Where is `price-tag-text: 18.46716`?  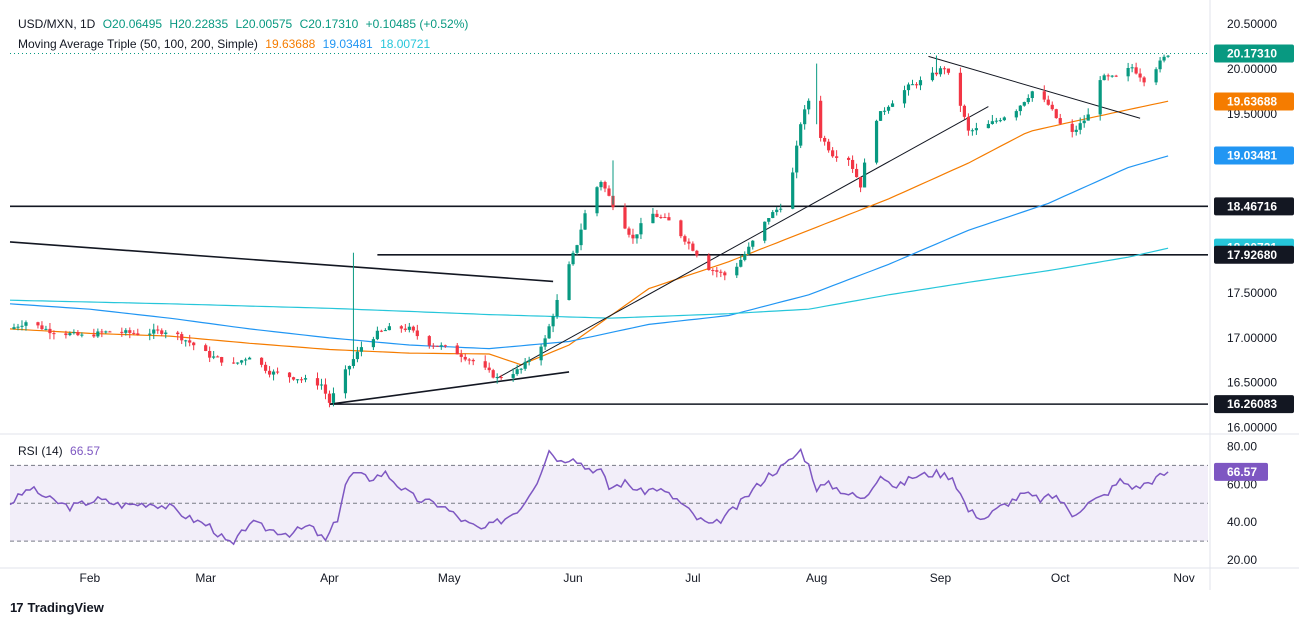
price-tag-text: 18.46716 is located at coordinates (1252, 206).